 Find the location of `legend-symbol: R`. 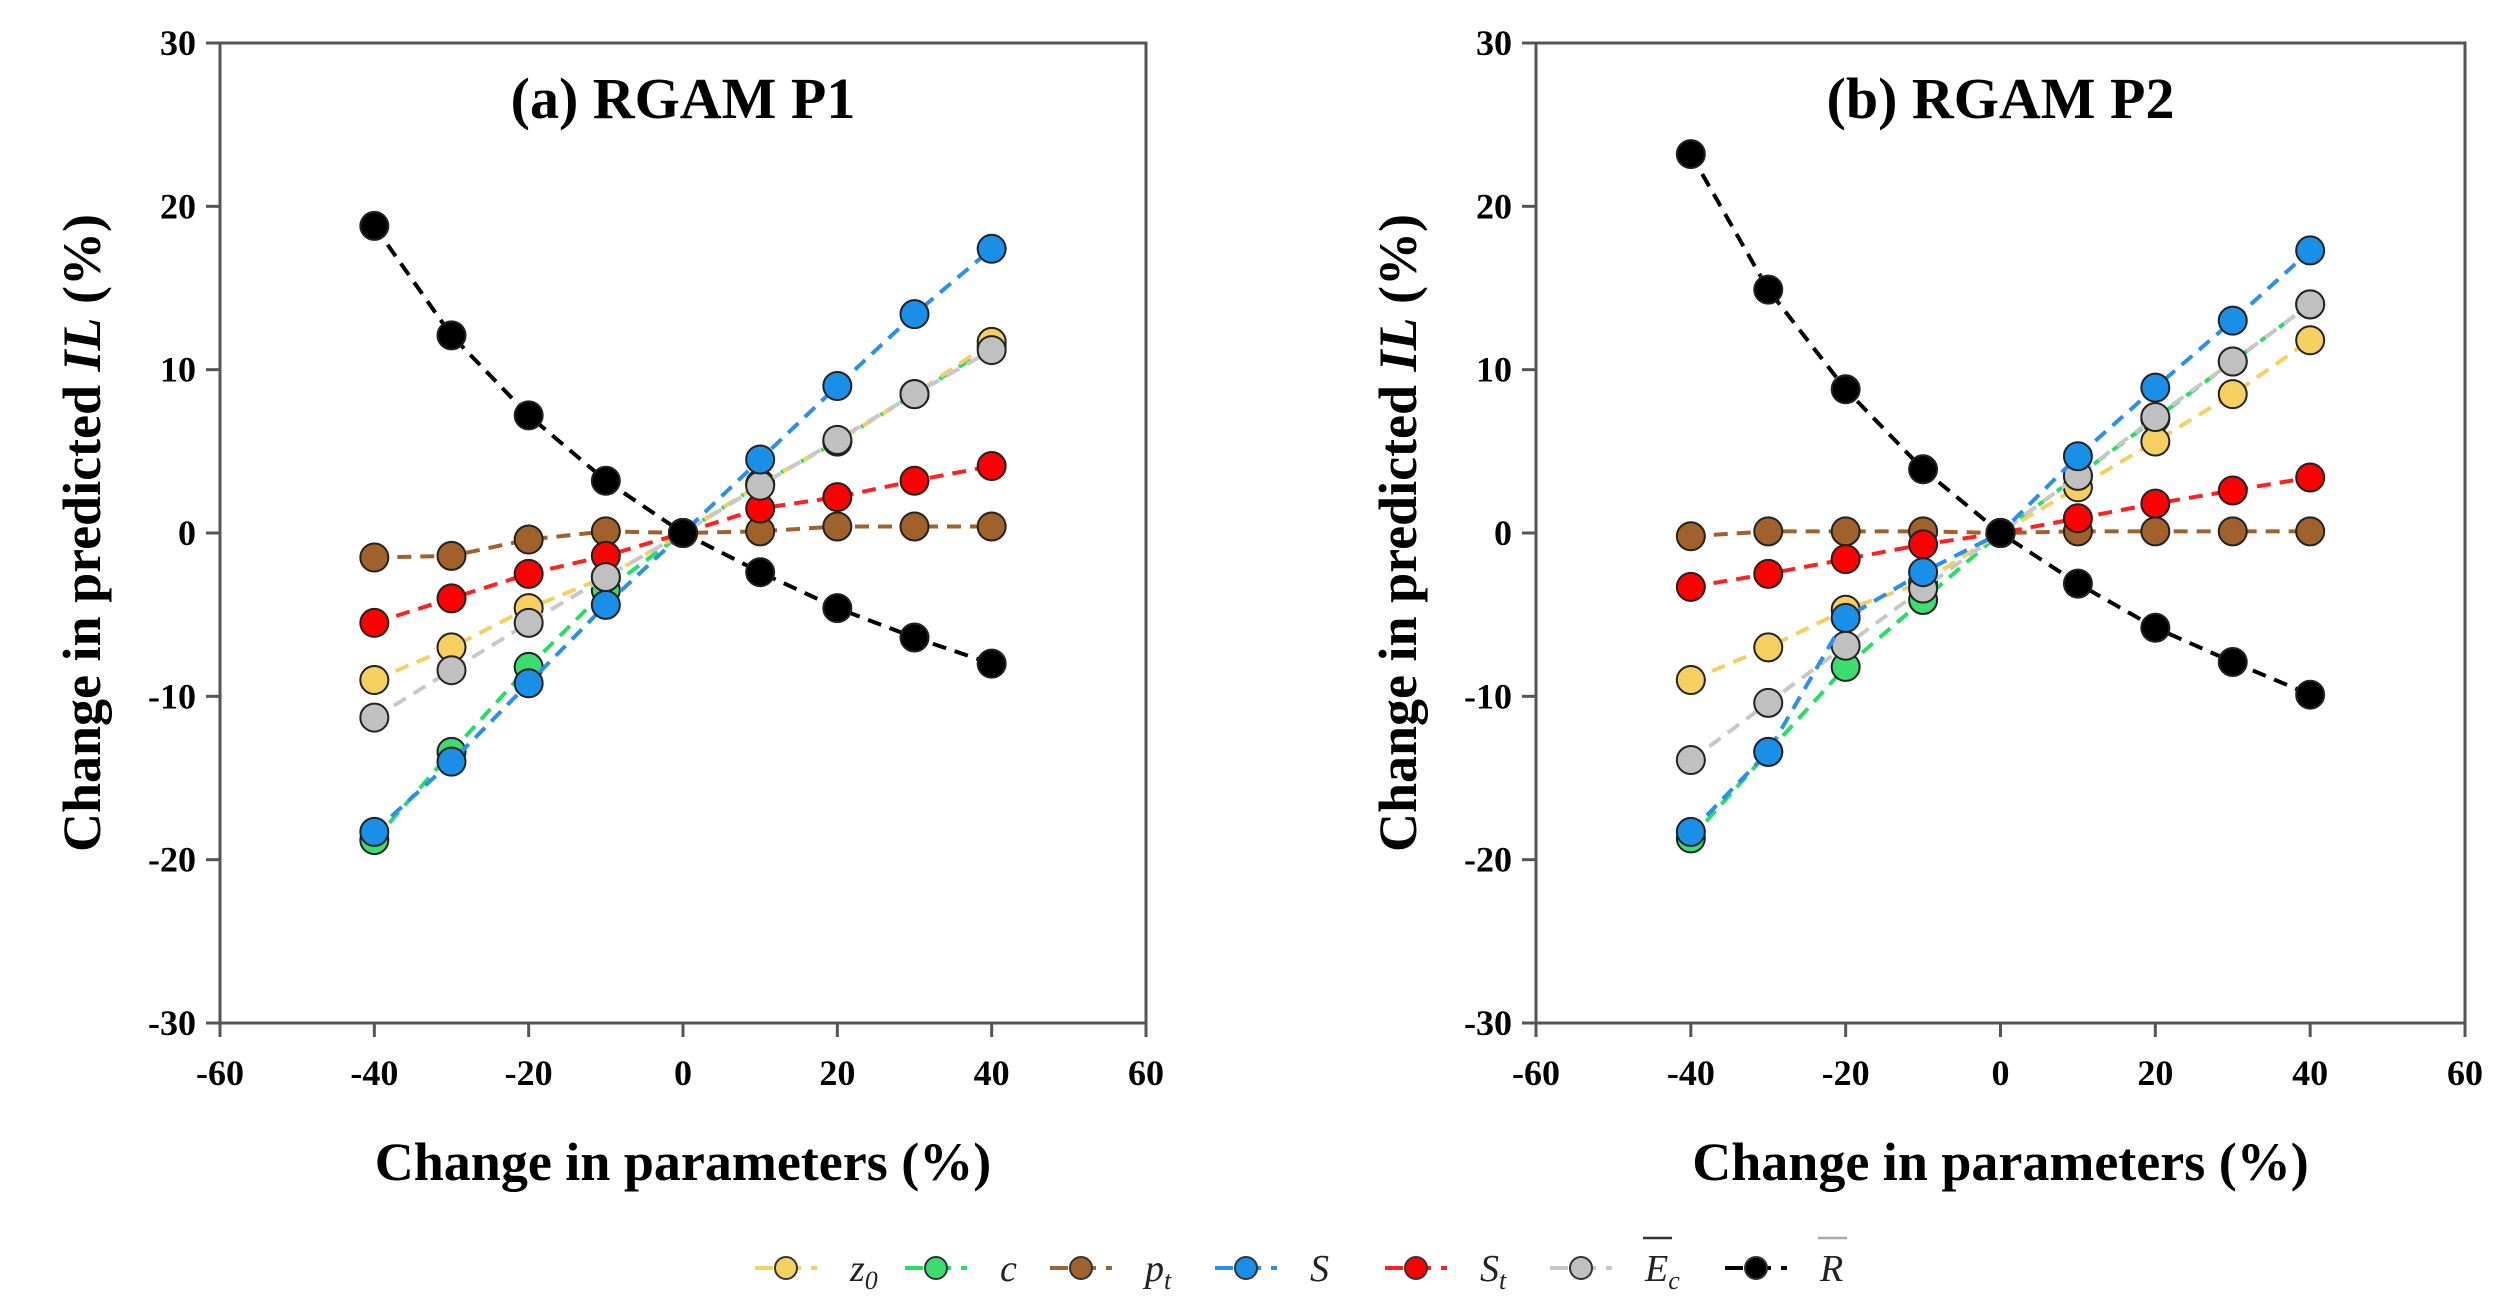

legend-symbol: R is located at coordinates (1831, 1269).